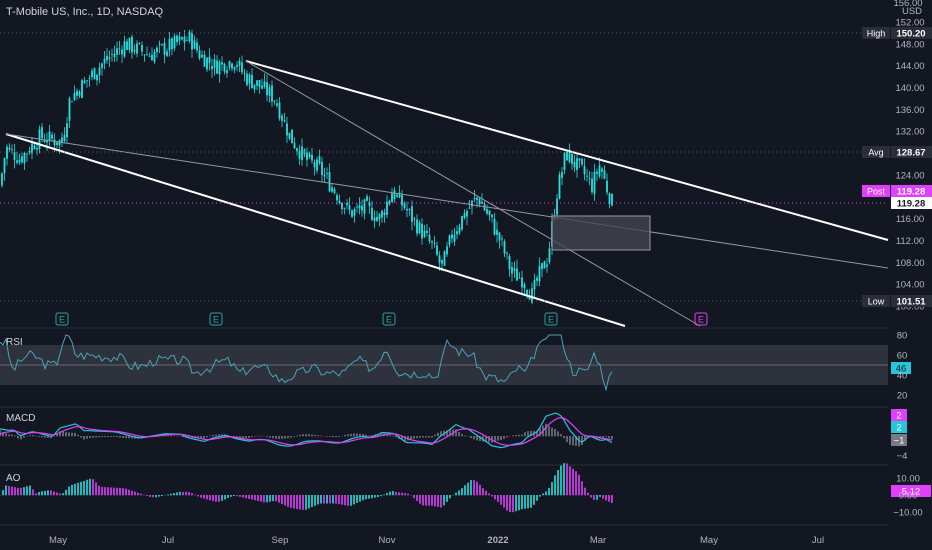 The image size is (932, 550). What do you see at coordinates (909, 44) in the screenshot?
I see `price-tick-label: 148.00` at bounding box center [909, 44].